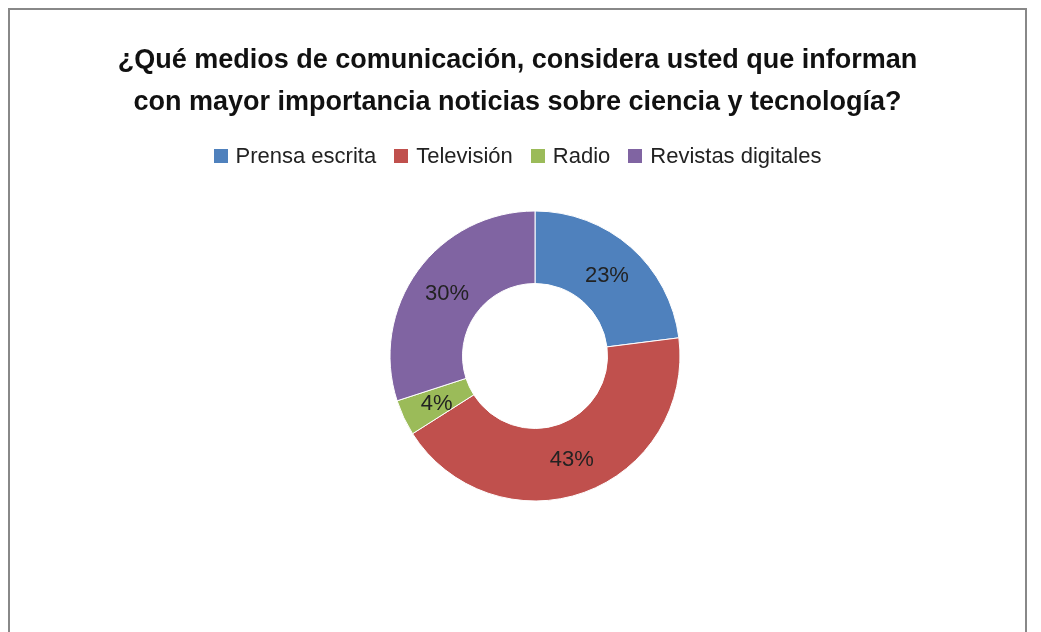 The width and height of the screenshot is (1041, 632). I want to click on legend-label: Prensa escrita, so click(306, 156).